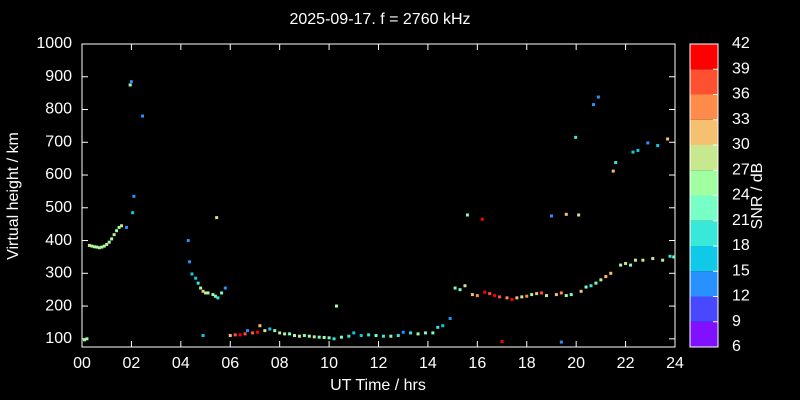  I want to click on x-tick-label: 10, so click(329, 363).